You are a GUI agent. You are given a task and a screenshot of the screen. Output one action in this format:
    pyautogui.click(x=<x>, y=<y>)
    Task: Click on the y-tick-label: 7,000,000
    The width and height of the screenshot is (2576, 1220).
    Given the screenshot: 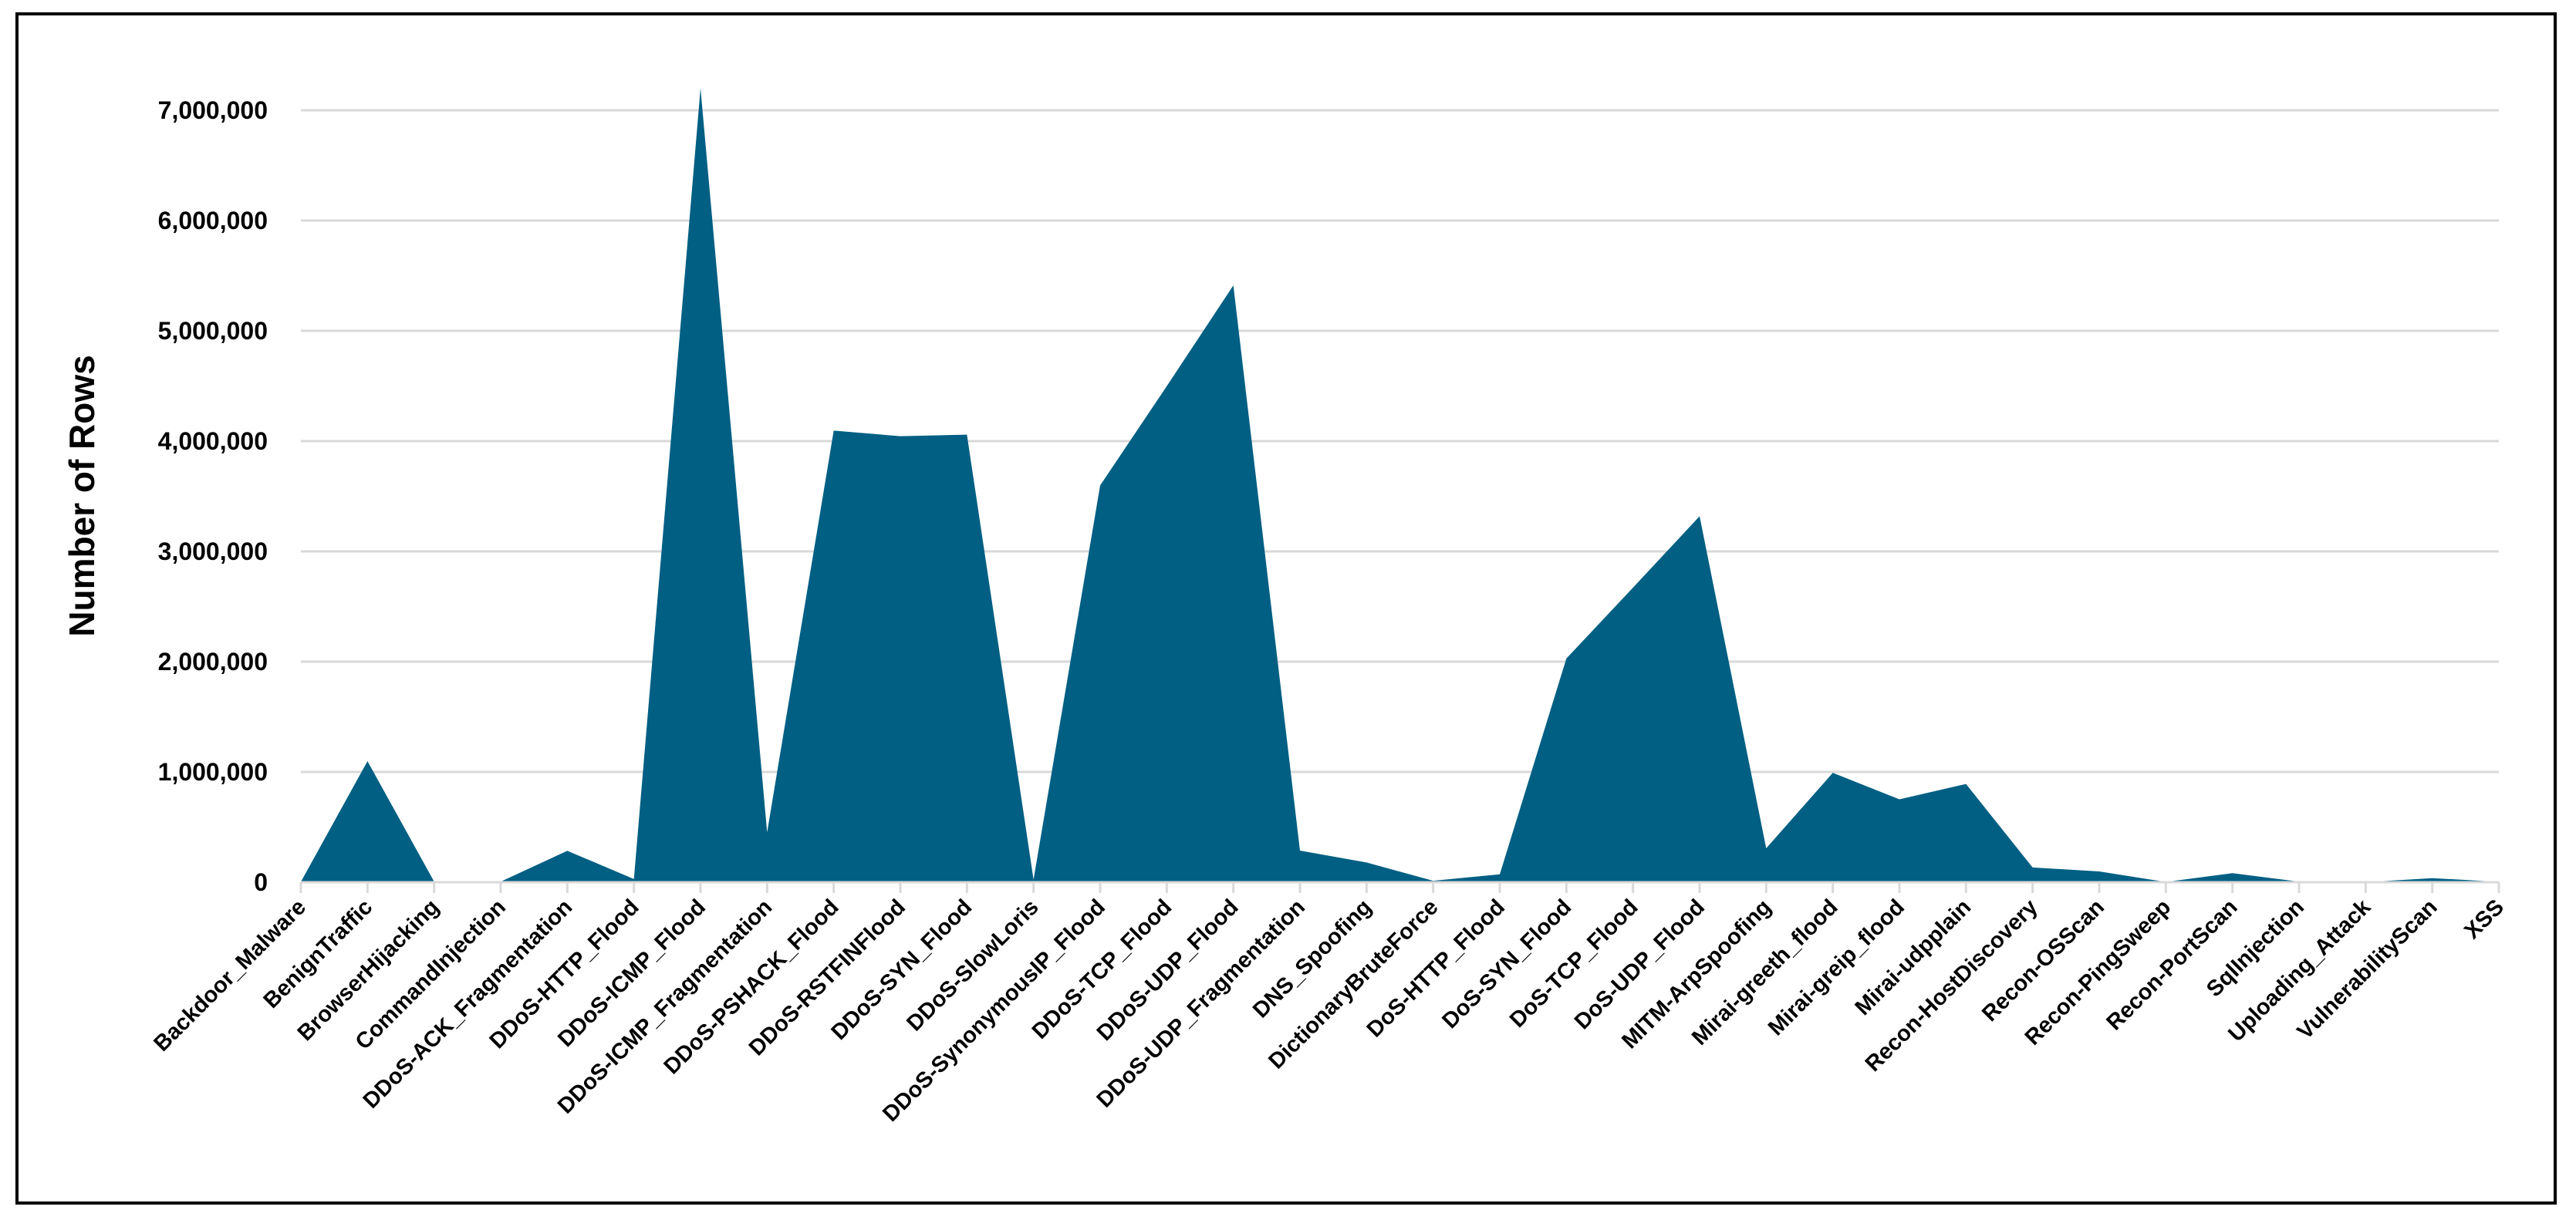 What is the action you would take?
    pyautogui.click(x=213, y=110)
    